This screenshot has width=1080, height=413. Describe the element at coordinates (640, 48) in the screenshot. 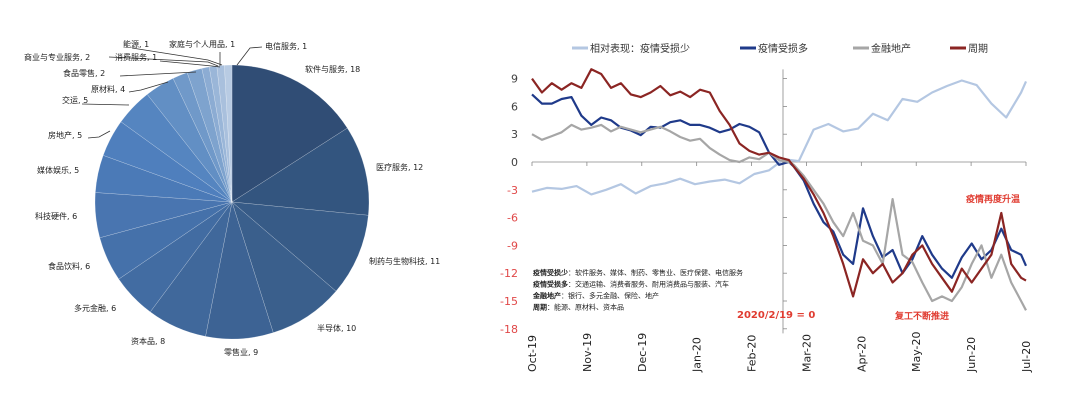

I see `legend-label: 相对表现：疫情受损少` at that location.